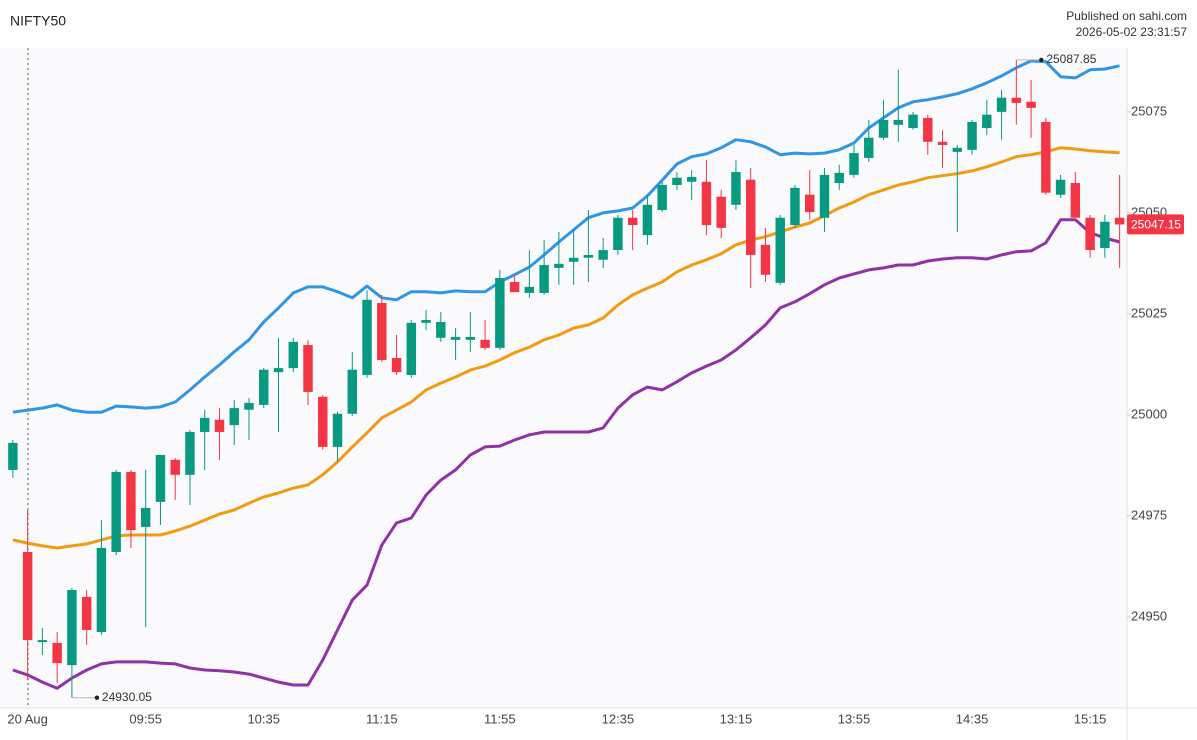 The width and height of the screenshot is (1197, 740). Describe the element at coordinates (38, 21) in the screenshot. I see `symbol-title: NIFTY50` at that location.